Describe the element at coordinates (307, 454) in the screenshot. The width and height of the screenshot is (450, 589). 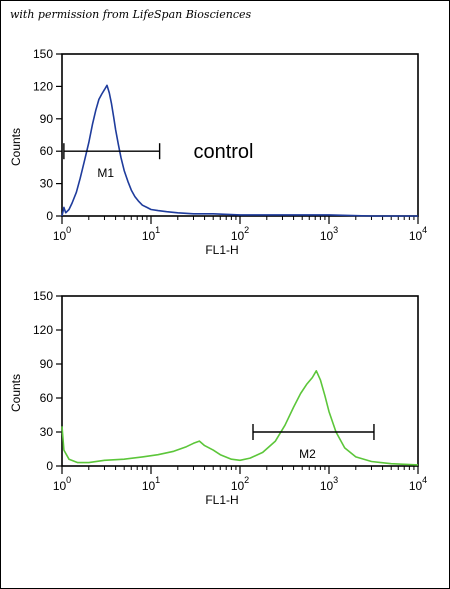
I see `gate-label: M2` at that location.